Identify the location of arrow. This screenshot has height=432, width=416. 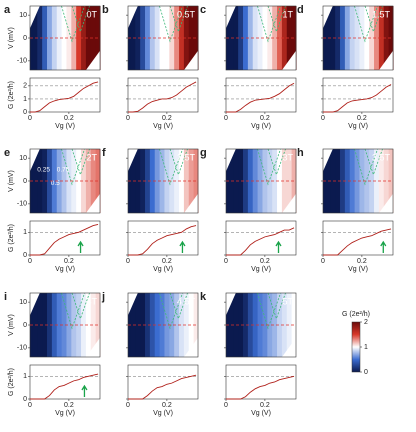
(278, 246).